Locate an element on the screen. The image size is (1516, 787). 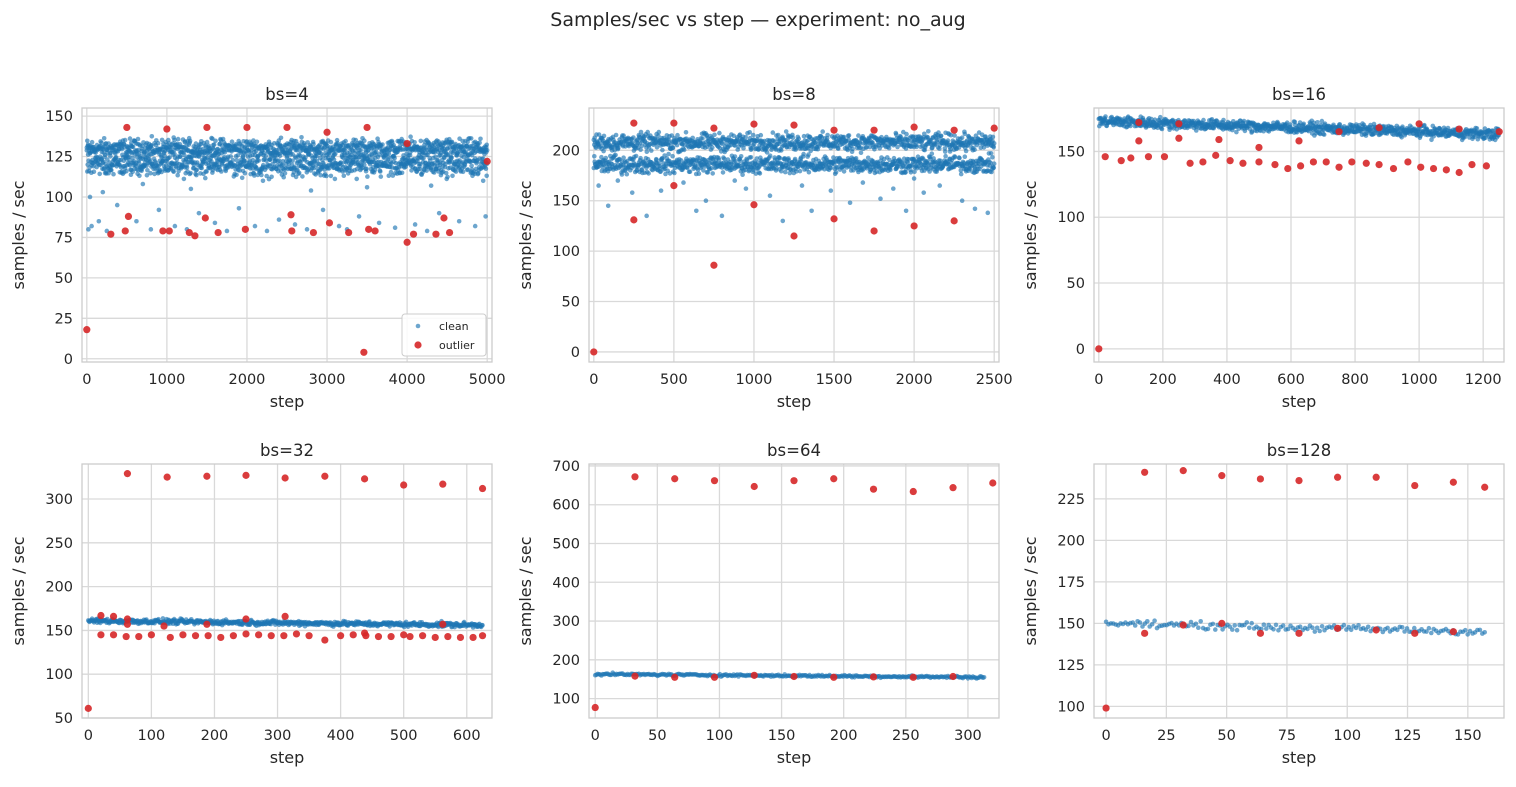
x-tick-label: 3000 is located at coordinates (327, 380).